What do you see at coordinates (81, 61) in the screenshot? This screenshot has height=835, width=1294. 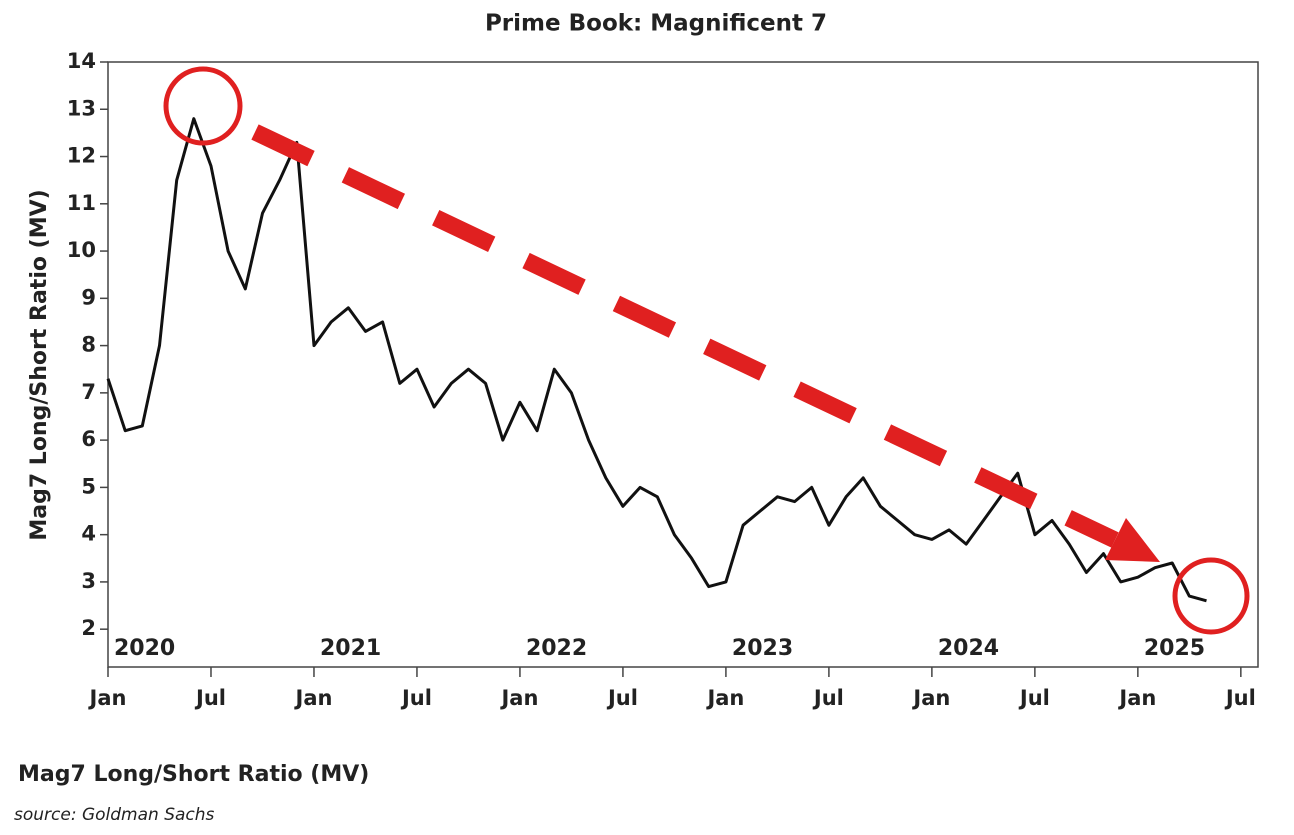 I see `y-tick-label: 14` at bounding box center [81, 61].